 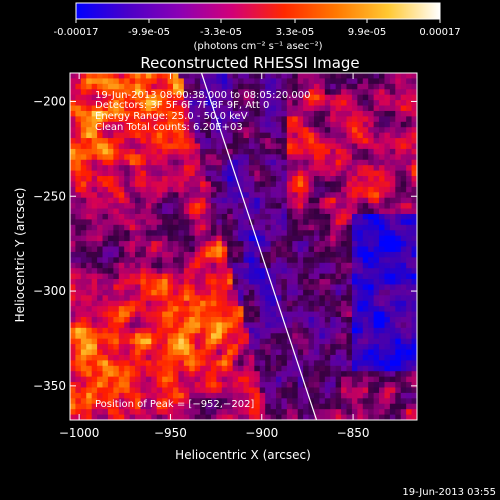 What do you see at coordinates (49, 196) in the screenshot?
I see `y-tick-label: −250` at bounding box center [49, 196].